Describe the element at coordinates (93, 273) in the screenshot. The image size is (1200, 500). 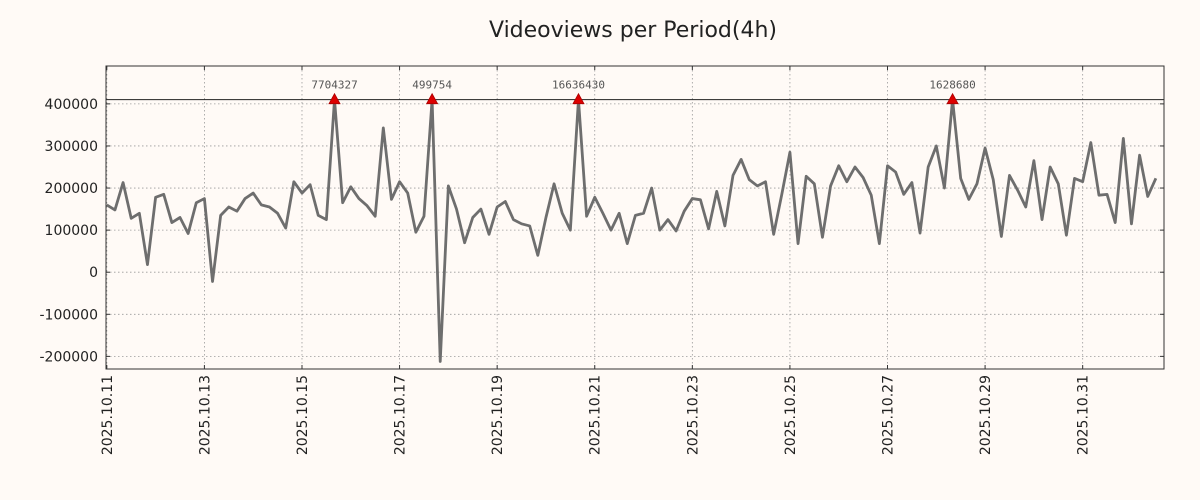
I see `y-tick-label: 0` at that location.